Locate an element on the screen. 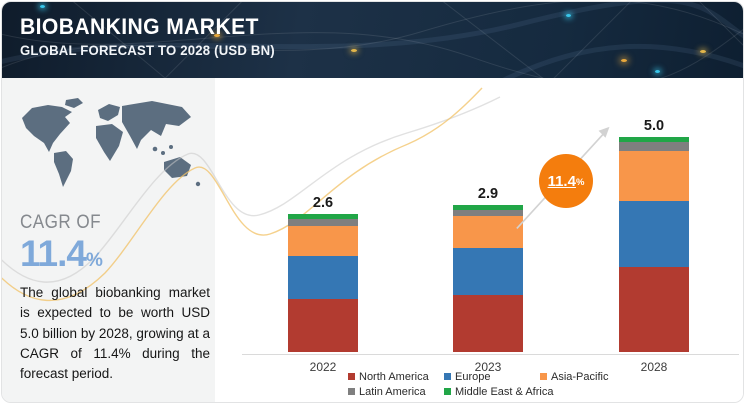 This screenshot has width=750, height=408. cagr-value: 11.4% is located at coordinates (65, 253).